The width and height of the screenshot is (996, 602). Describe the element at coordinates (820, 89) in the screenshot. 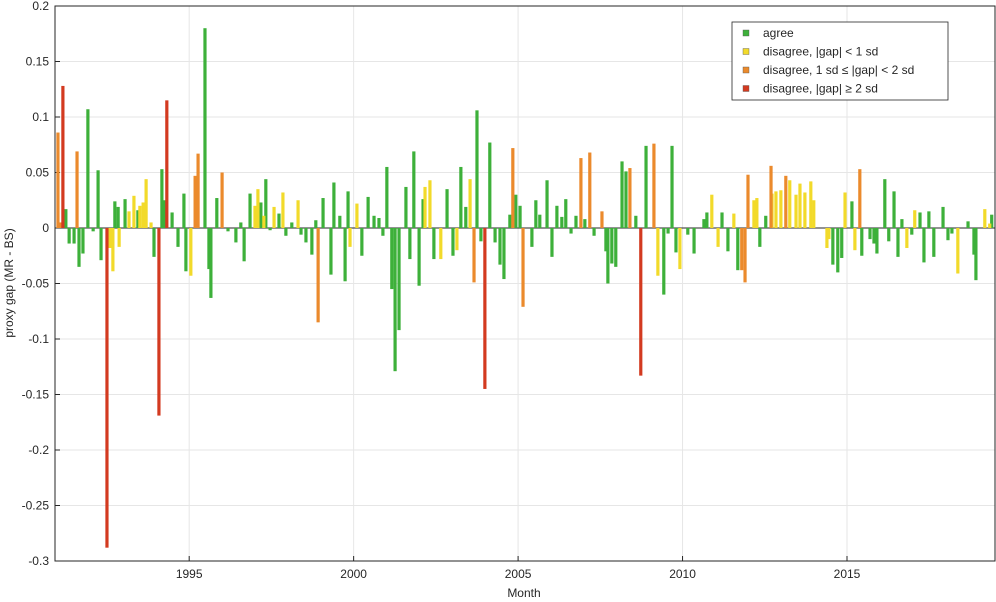

I see `legend-label: disagree, |gap| ≥ 2 sd` at that location.